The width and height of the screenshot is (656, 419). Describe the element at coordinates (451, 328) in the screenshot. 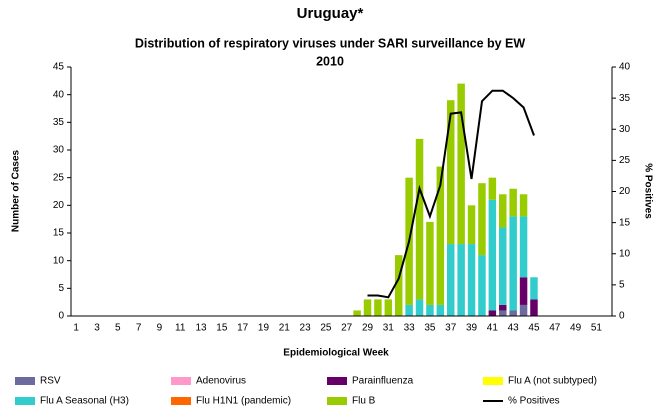

I see `x-tick-label: 37` at that location.